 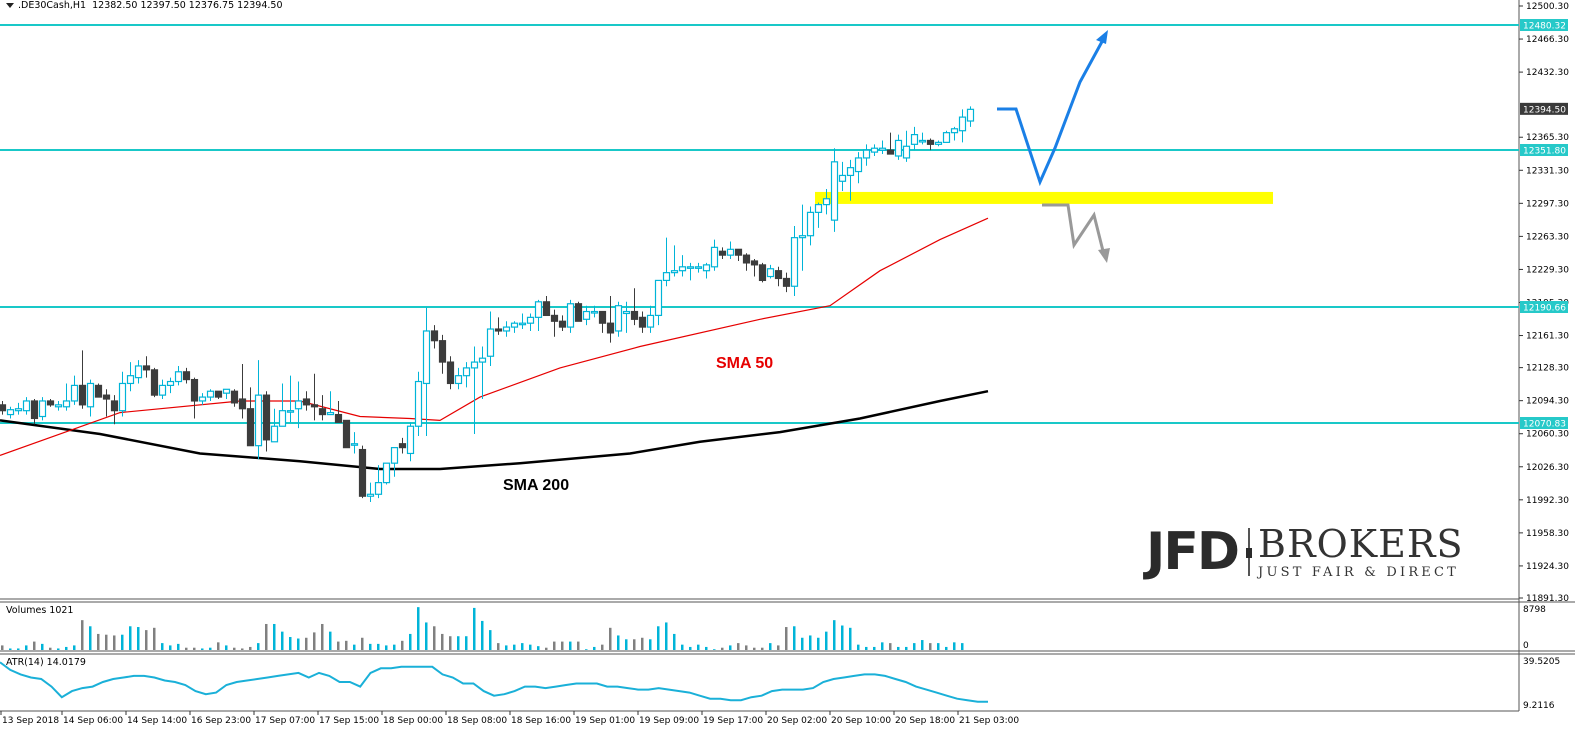 What do you see at coordinates (733, 721) in the screenshot?
I see `time-tick: 19 Sep 17:00` at bounding box center [733, 721].